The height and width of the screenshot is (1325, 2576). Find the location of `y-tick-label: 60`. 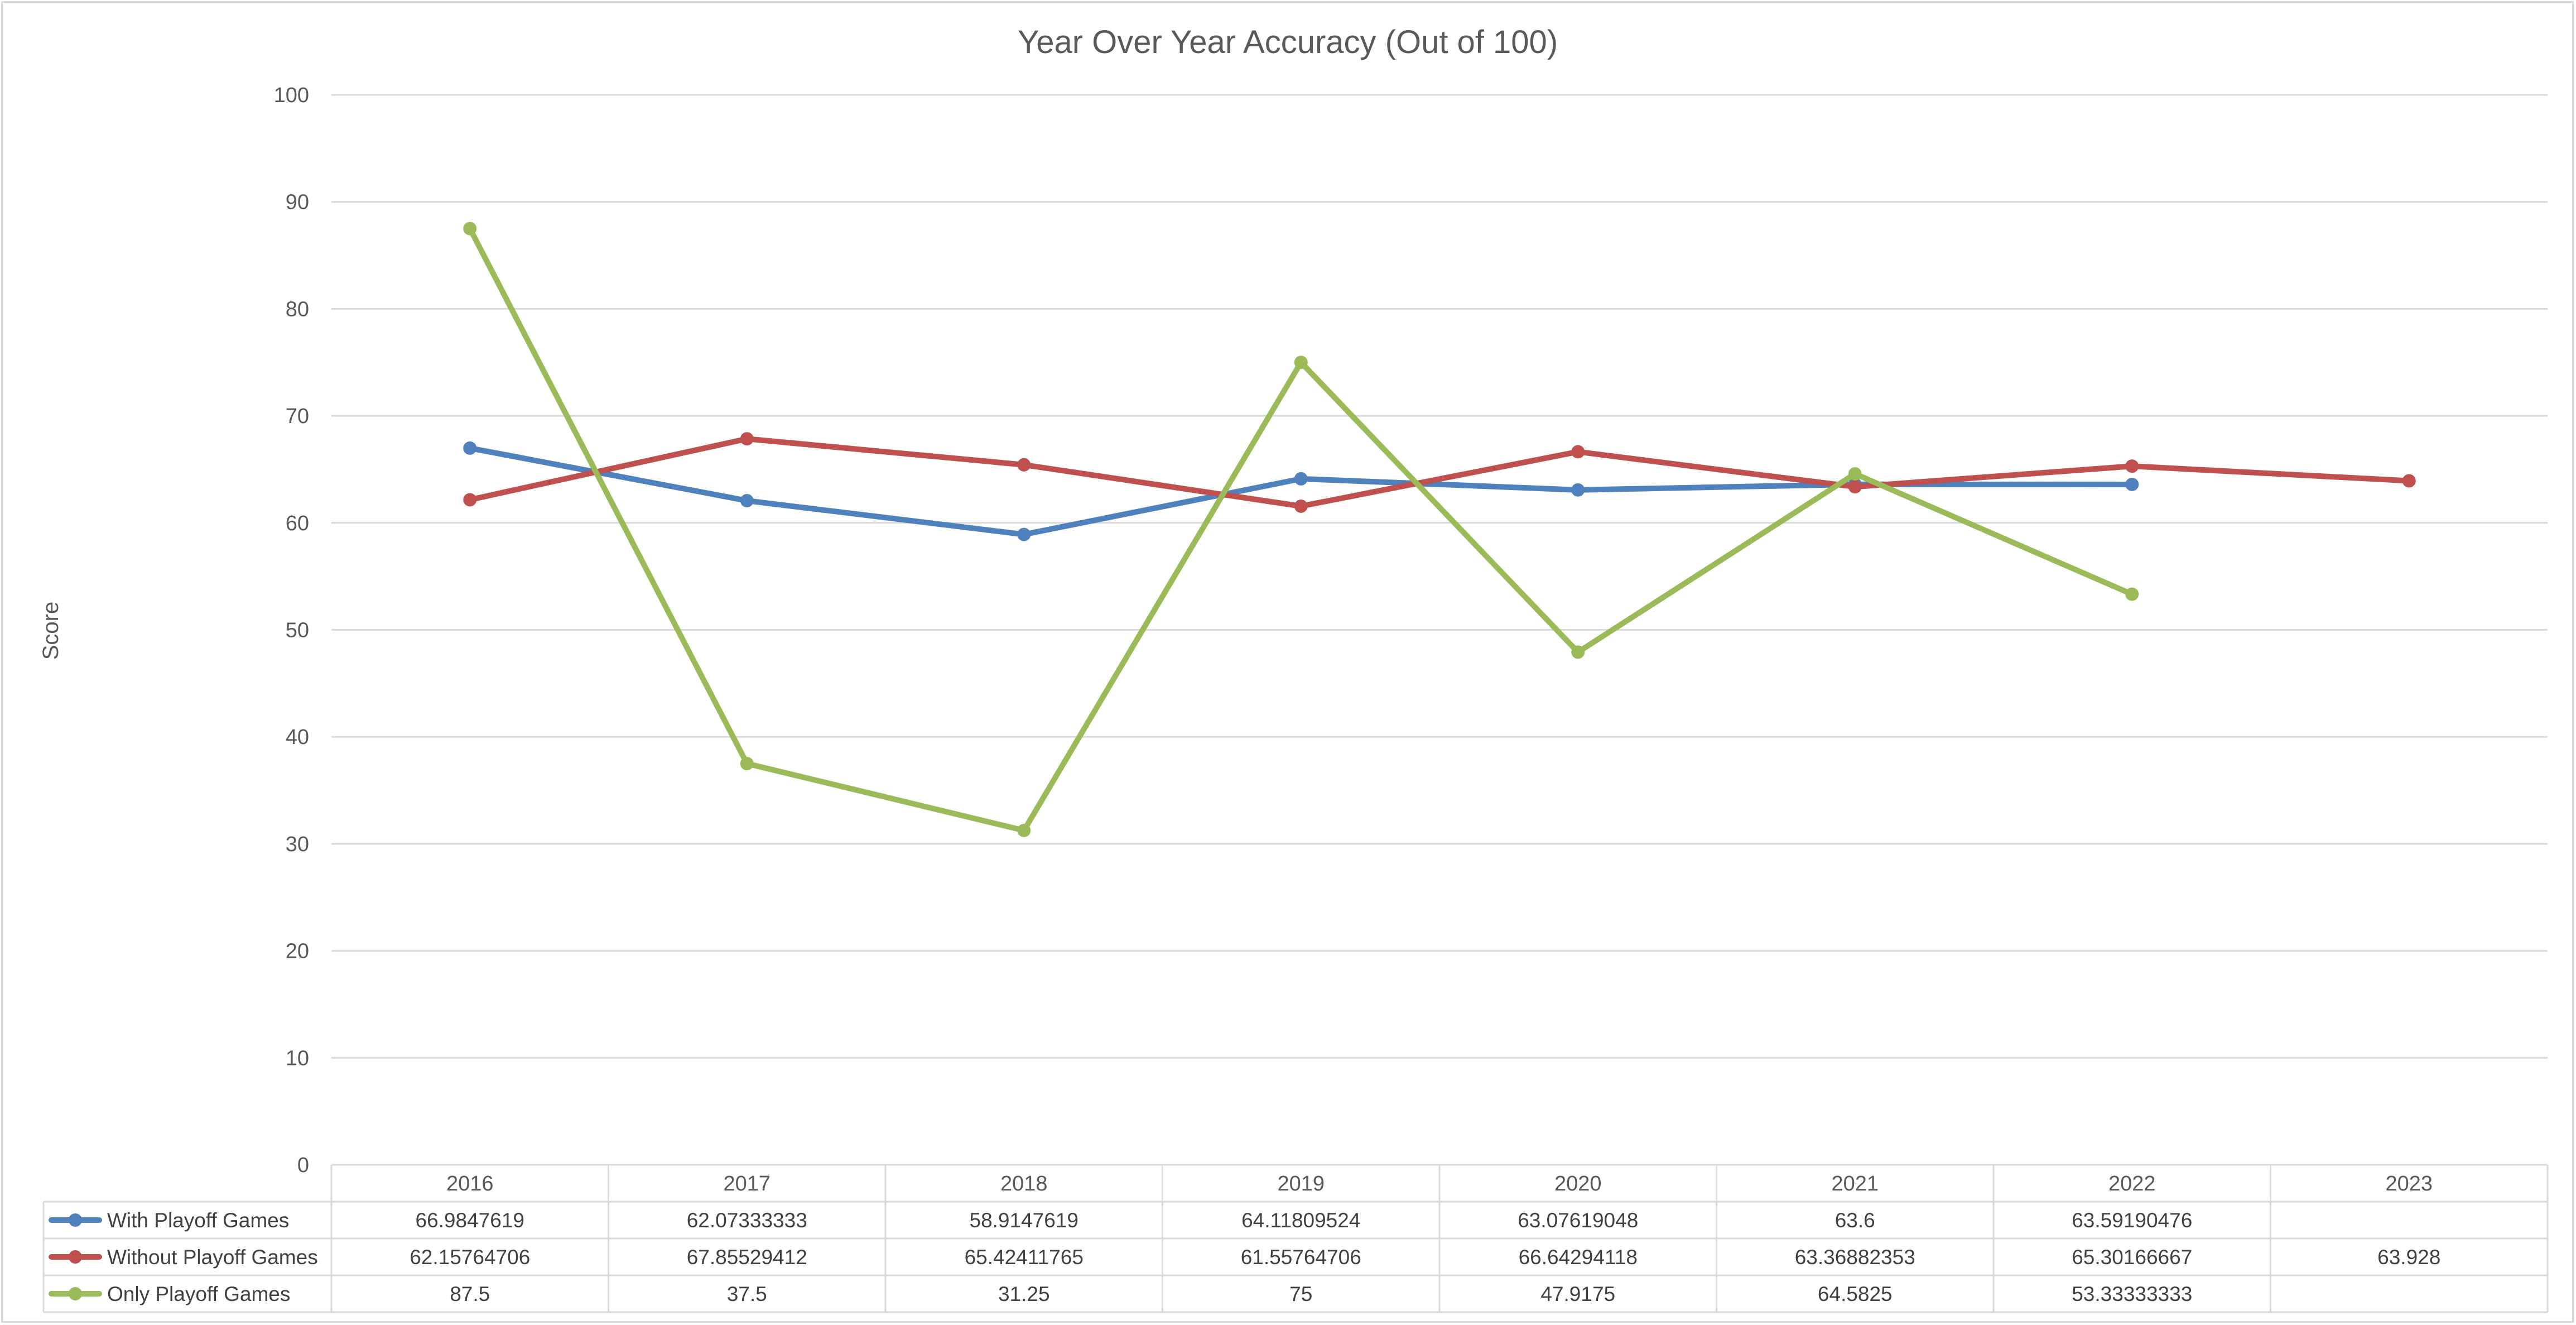

y-tick-label: 60 is located at coordinates (298, 523).